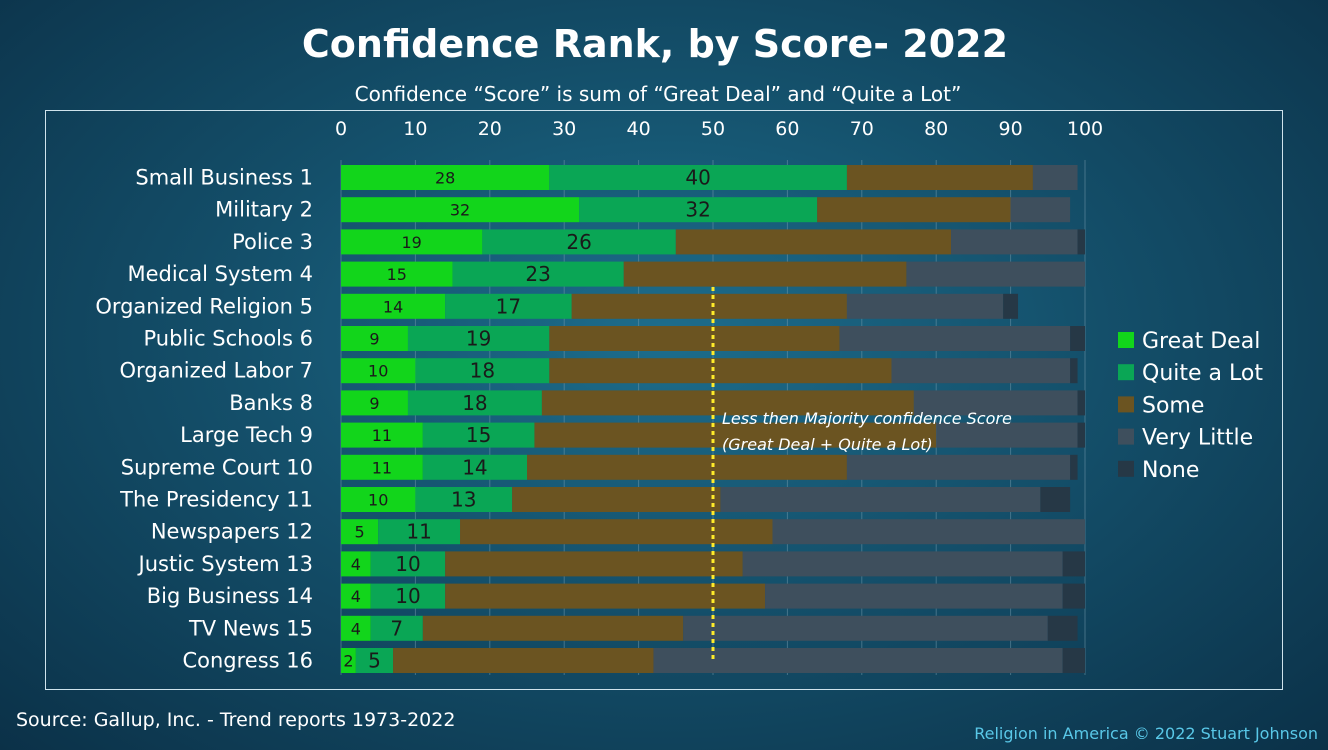  I want to click on x-tick-label: 0, so click(341, 129).